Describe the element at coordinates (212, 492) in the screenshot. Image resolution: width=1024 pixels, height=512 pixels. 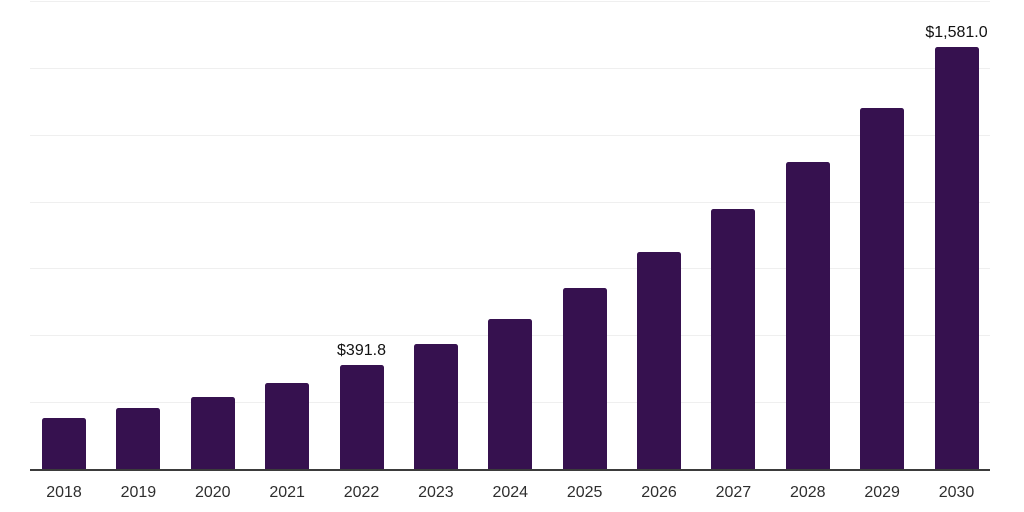
I see `x-tick-2020: 2020` at that location.